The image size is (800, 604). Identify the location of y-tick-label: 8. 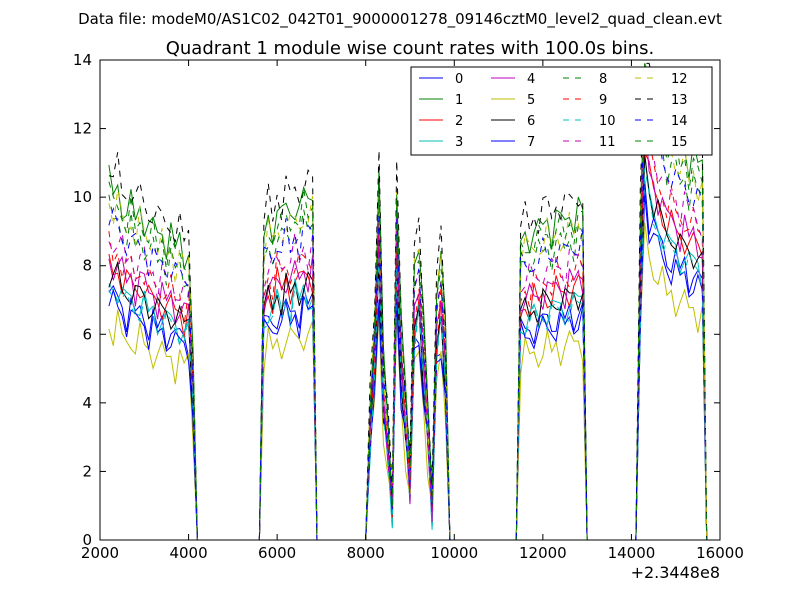
(87, 266).